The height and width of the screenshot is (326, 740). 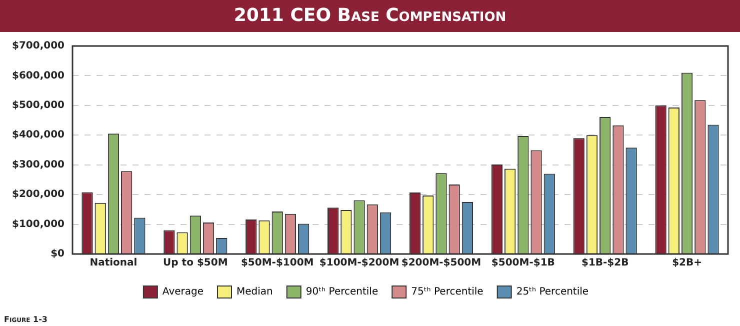 What do you see at coordinates (523, 263) in the screenshot?
I see `x-tick-label: $500M-$1B` at bounding box center [523, 263].